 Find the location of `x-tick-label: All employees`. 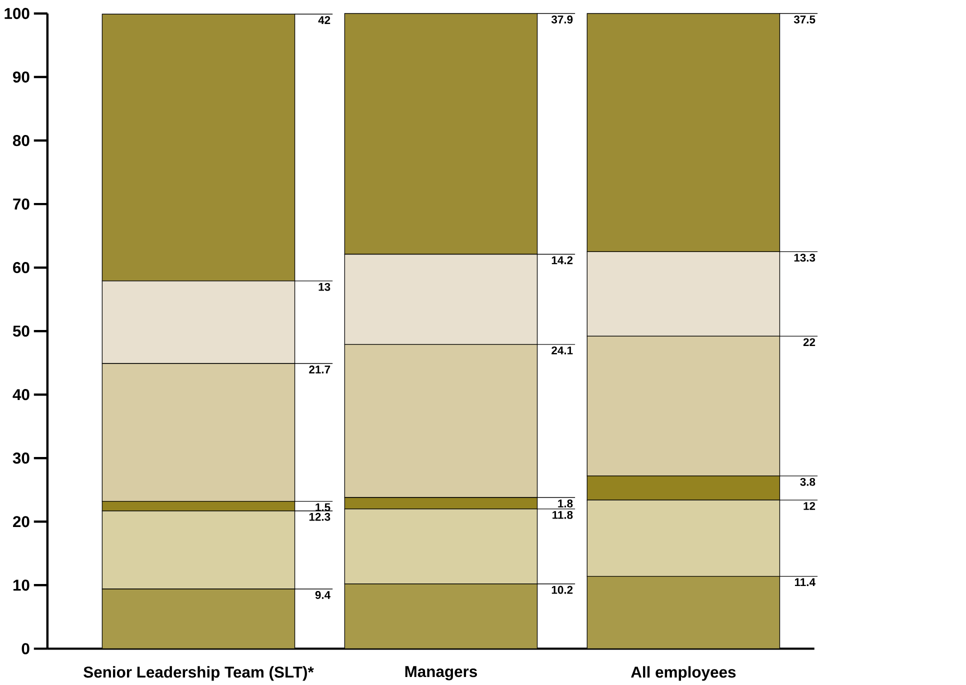

x-tick-label: All employees is located at coordinates (683, 674).